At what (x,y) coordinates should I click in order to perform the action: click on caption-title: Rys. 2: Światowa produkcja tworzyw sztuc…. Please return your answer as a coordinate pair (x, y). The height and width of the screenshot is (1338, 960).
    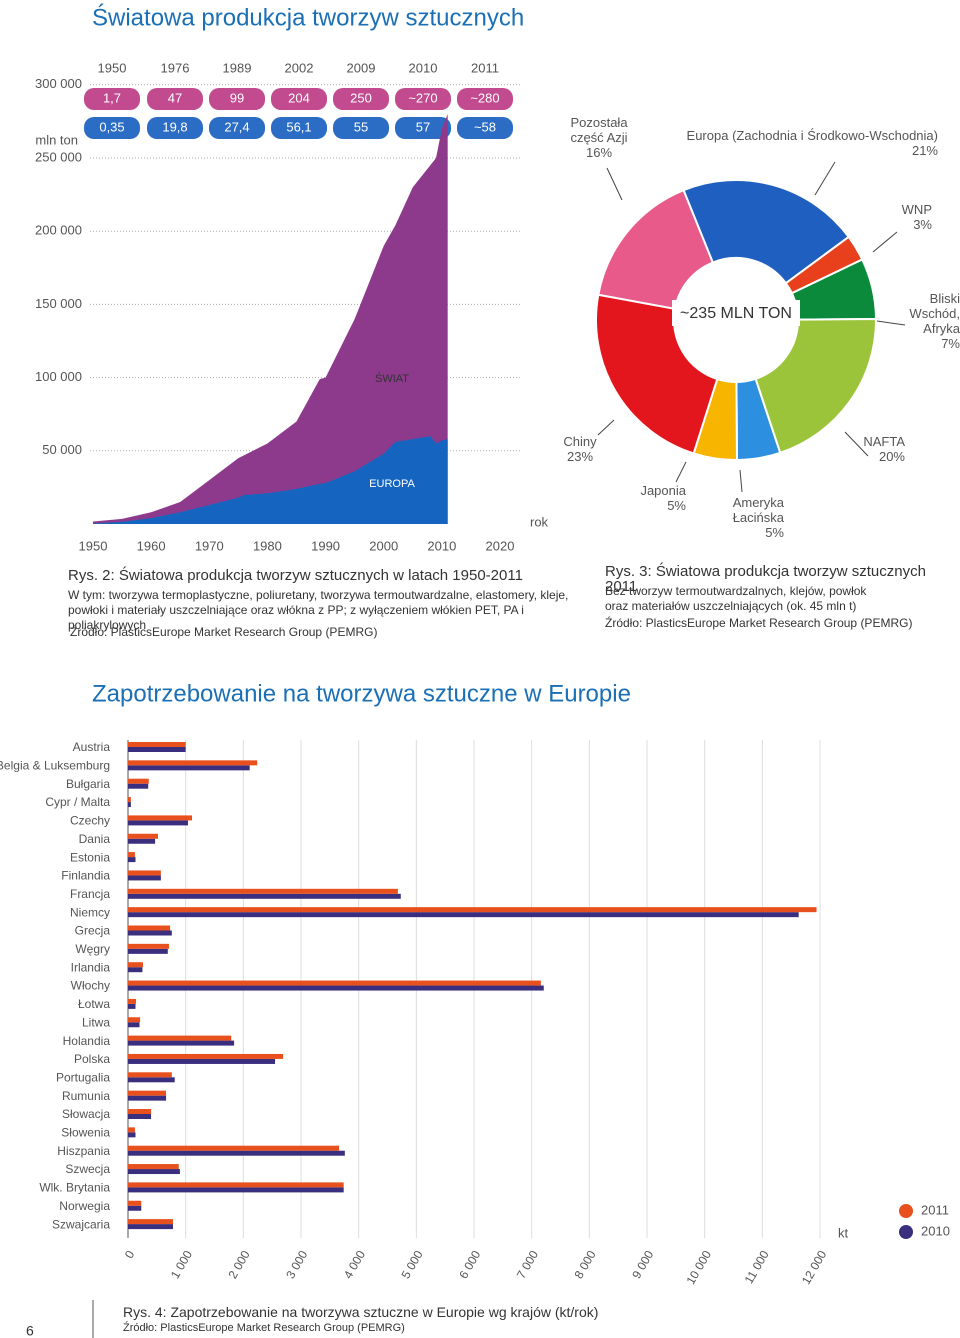
    Looking at the image, I should click on (295, 575).